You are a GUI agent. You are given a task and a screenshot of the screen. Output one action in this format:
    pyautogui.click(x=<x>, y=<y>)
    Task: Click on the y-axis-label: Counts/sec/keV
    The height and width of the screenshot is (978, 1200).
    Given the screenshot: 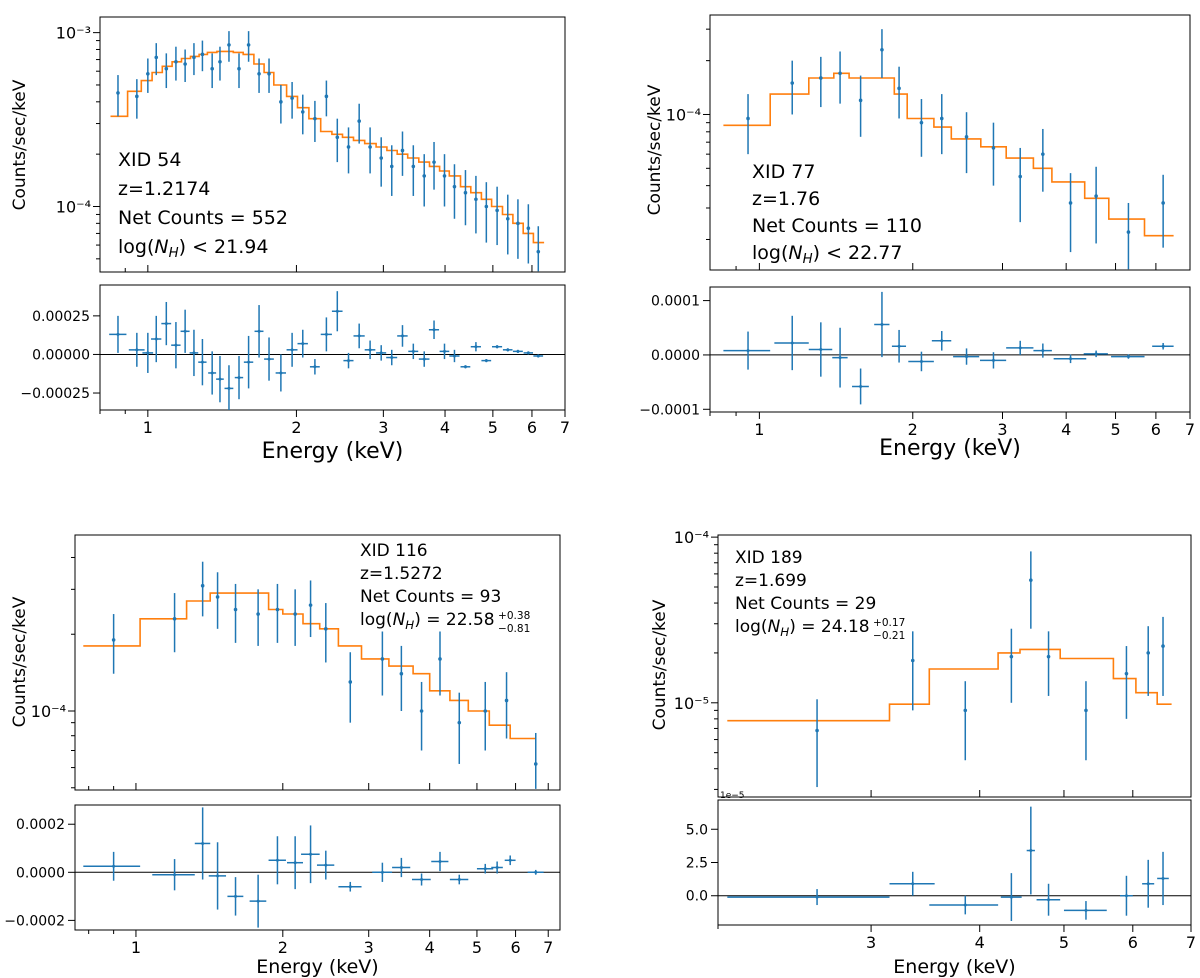 What is the action you would take?
    pyautogui.click(x=655, y=149)
    